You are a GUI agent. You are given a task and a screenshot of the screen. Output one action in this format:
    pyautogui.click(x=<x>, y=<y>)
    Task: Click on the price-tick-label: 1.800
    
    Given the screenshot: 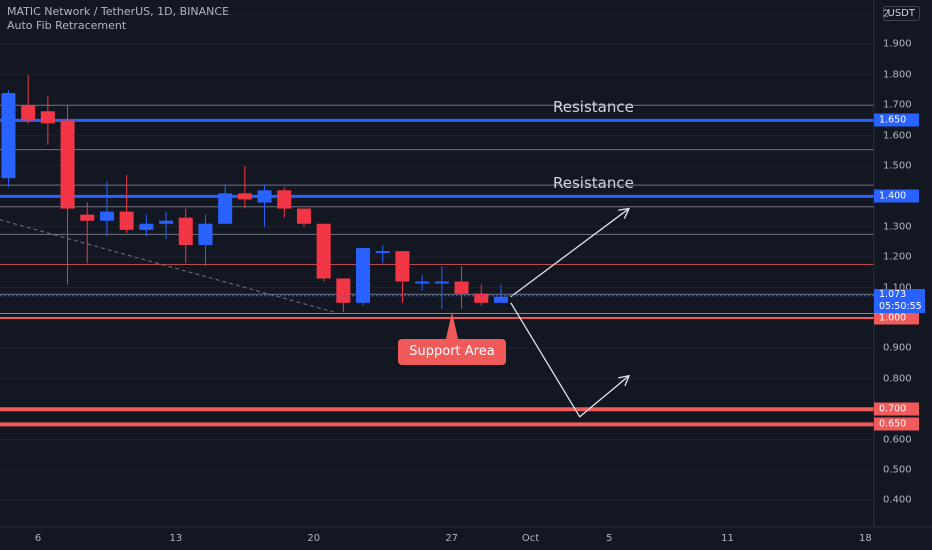 What is the action you would take?
    pyautogui.click(x=897, y=75)
    